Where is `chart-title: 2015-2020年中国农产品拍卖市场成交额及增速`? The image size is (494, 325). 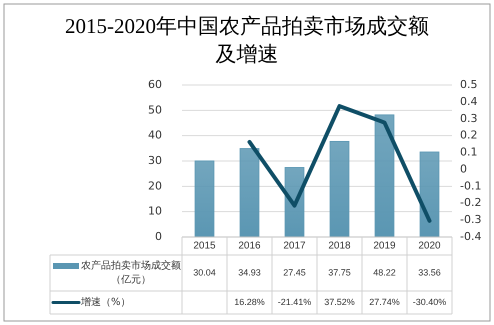
chart-title: 2015-2020年中国农产品拍卖市场成交额及增速 is located at coordinates (247, 40).